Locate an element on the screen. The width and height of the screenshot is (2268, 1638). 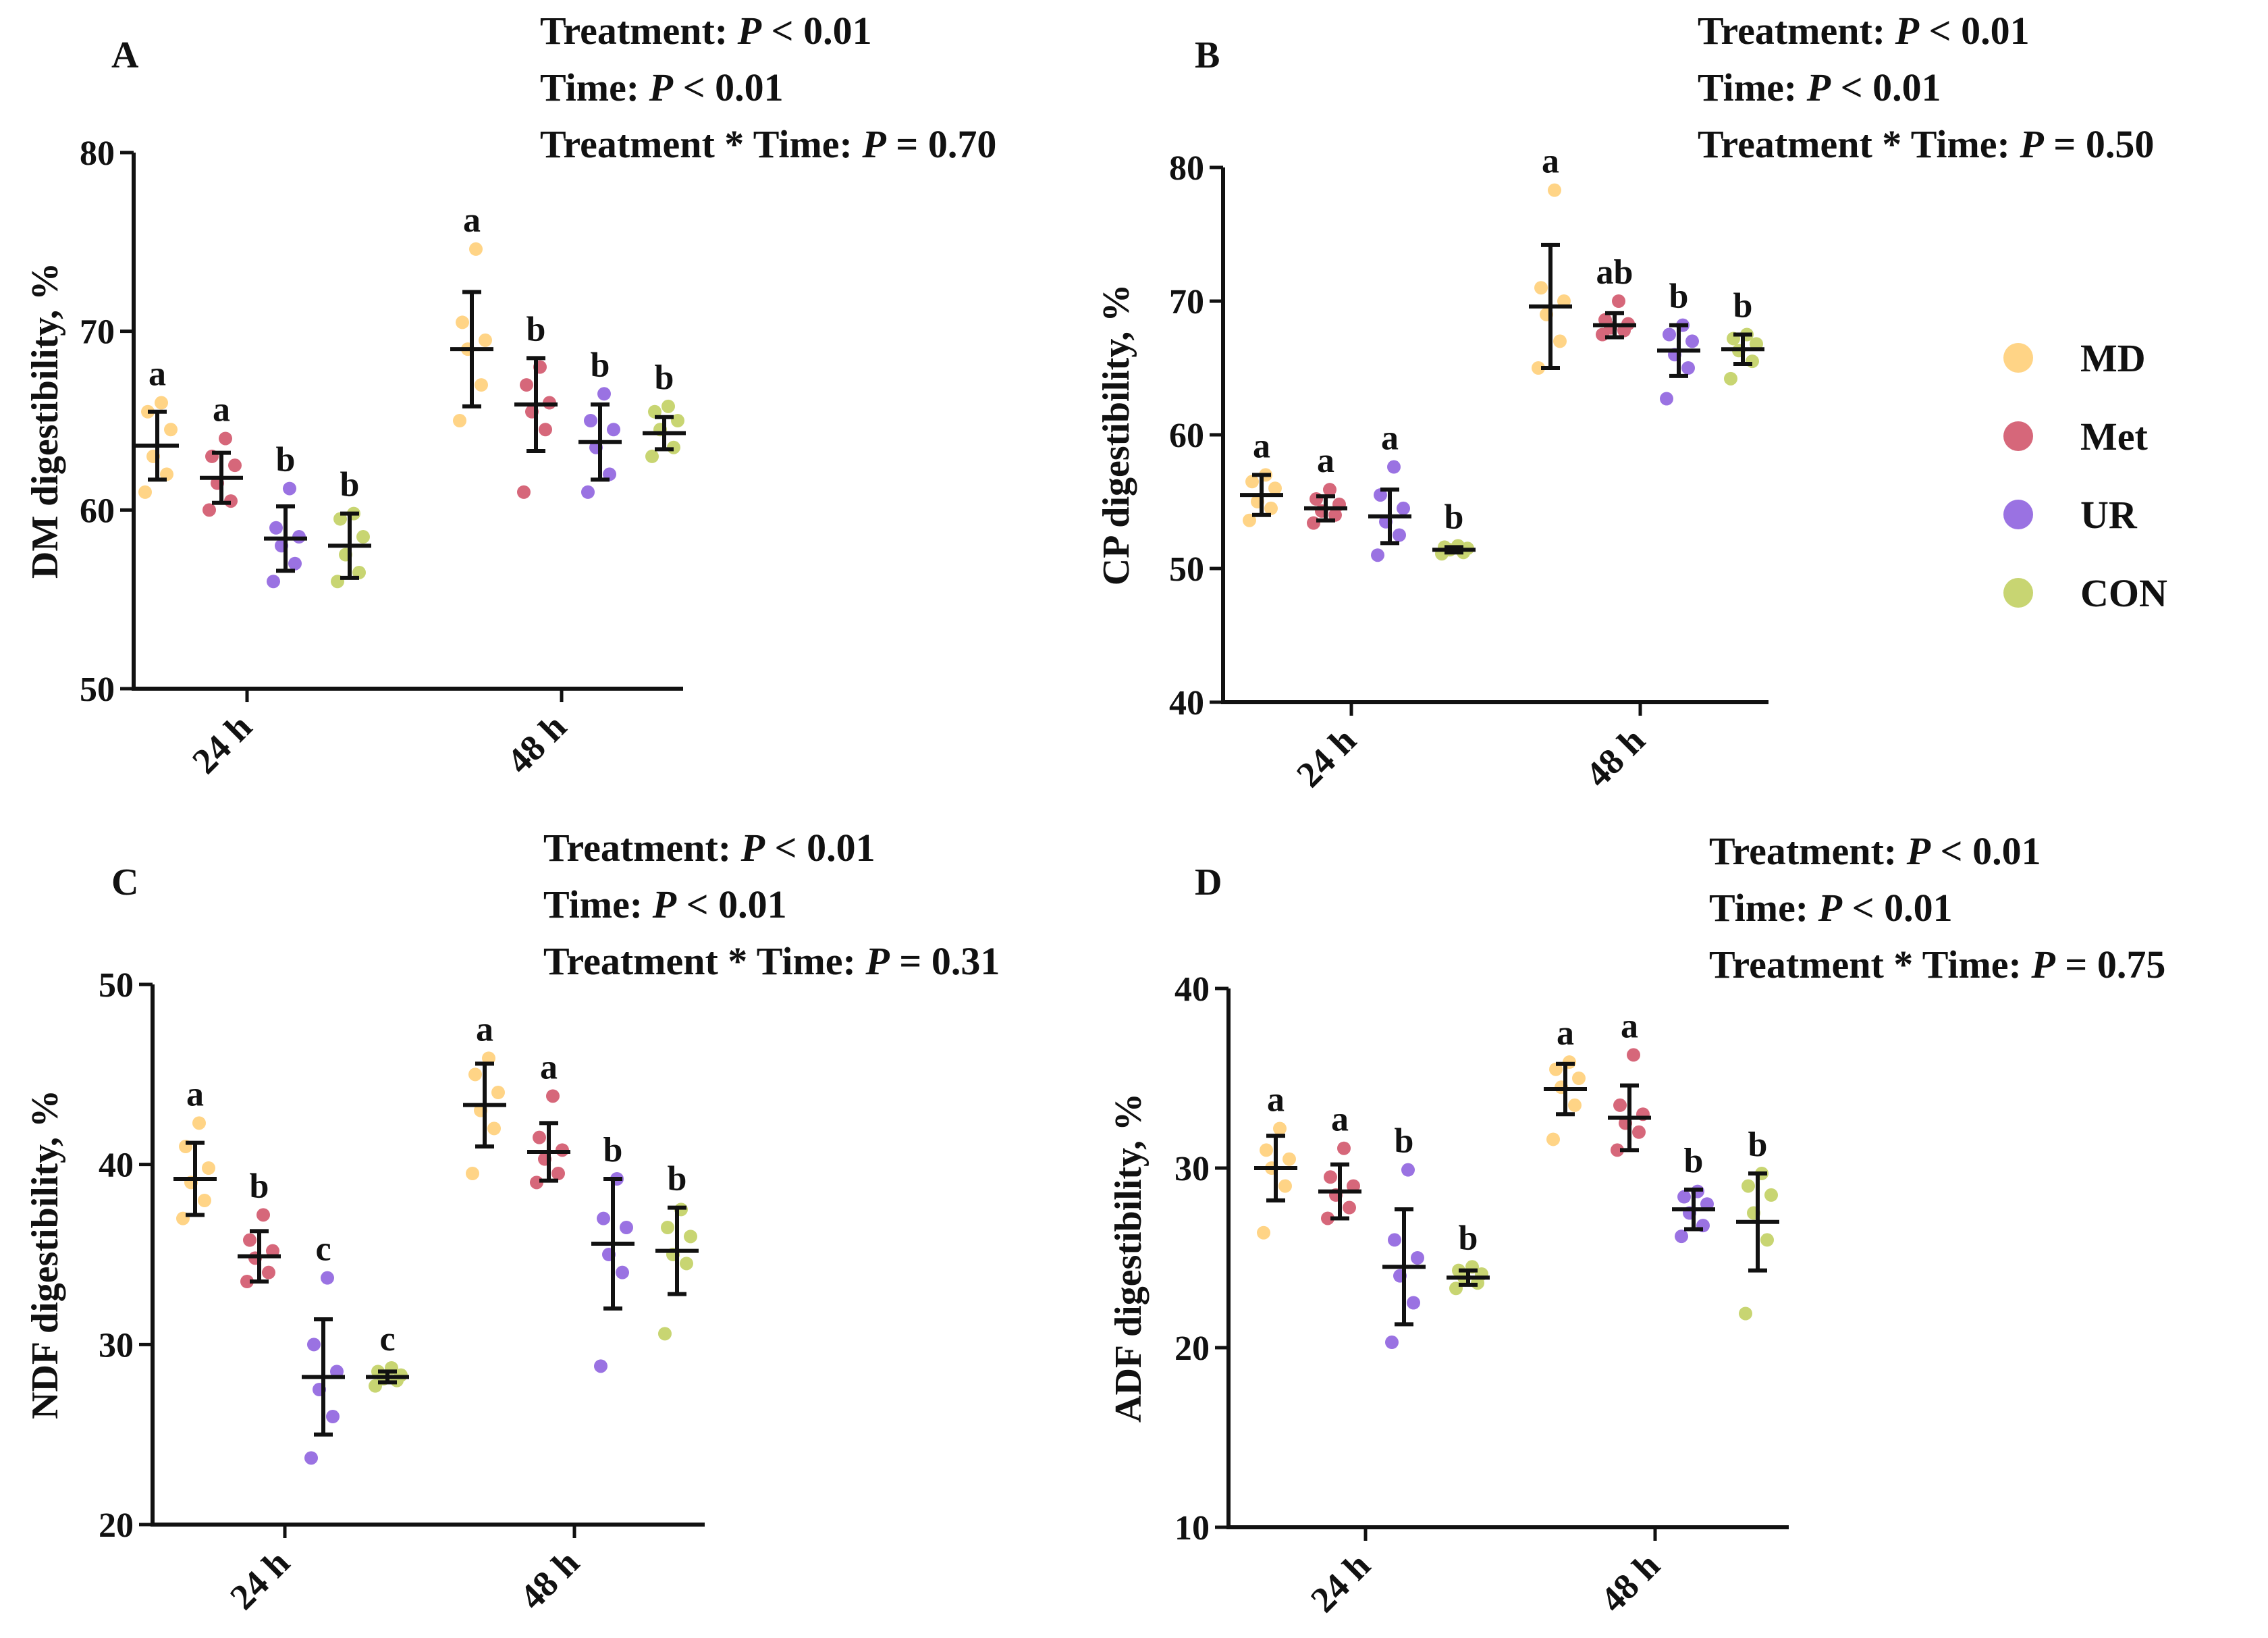
x-tick-label-a-0: 24 h is located at coordinates (222, 744).